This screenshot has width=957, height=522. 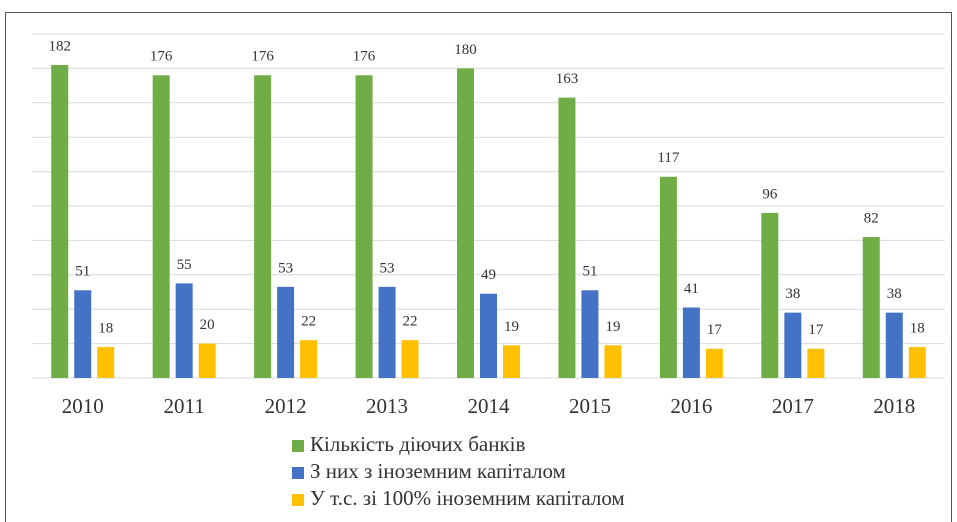 What do you see at coordinates (793, 406) in the screenshot?
I see `x-tick-label: 2017` at bounding box center [793, 406].